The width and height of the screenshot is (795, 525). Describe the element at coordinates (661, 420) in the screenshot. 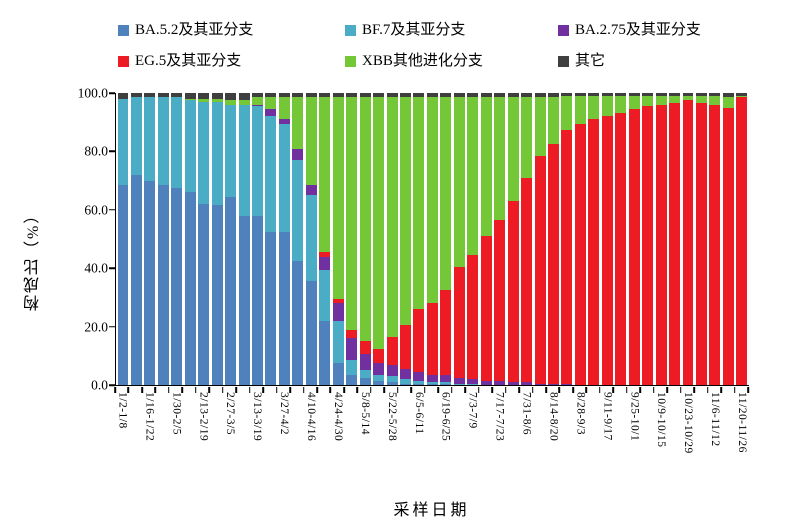

I see `x-tick-label: 10/9-10/15` at that location.